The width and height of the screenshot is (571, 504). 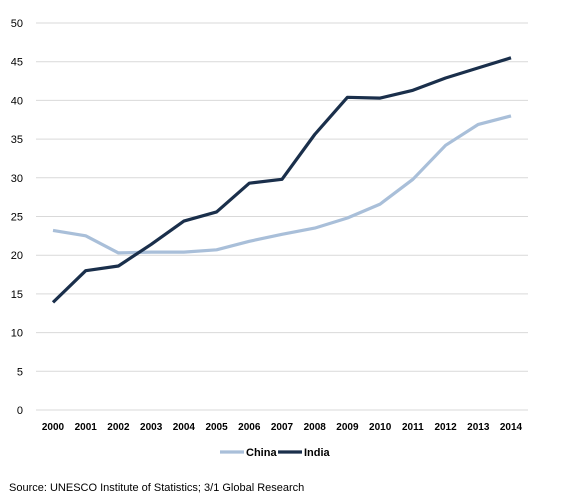 What do you see at coordinates (380, 427) in the screenshot?
I see `x-tick-label: 2010` at bounding box center [380, 427].